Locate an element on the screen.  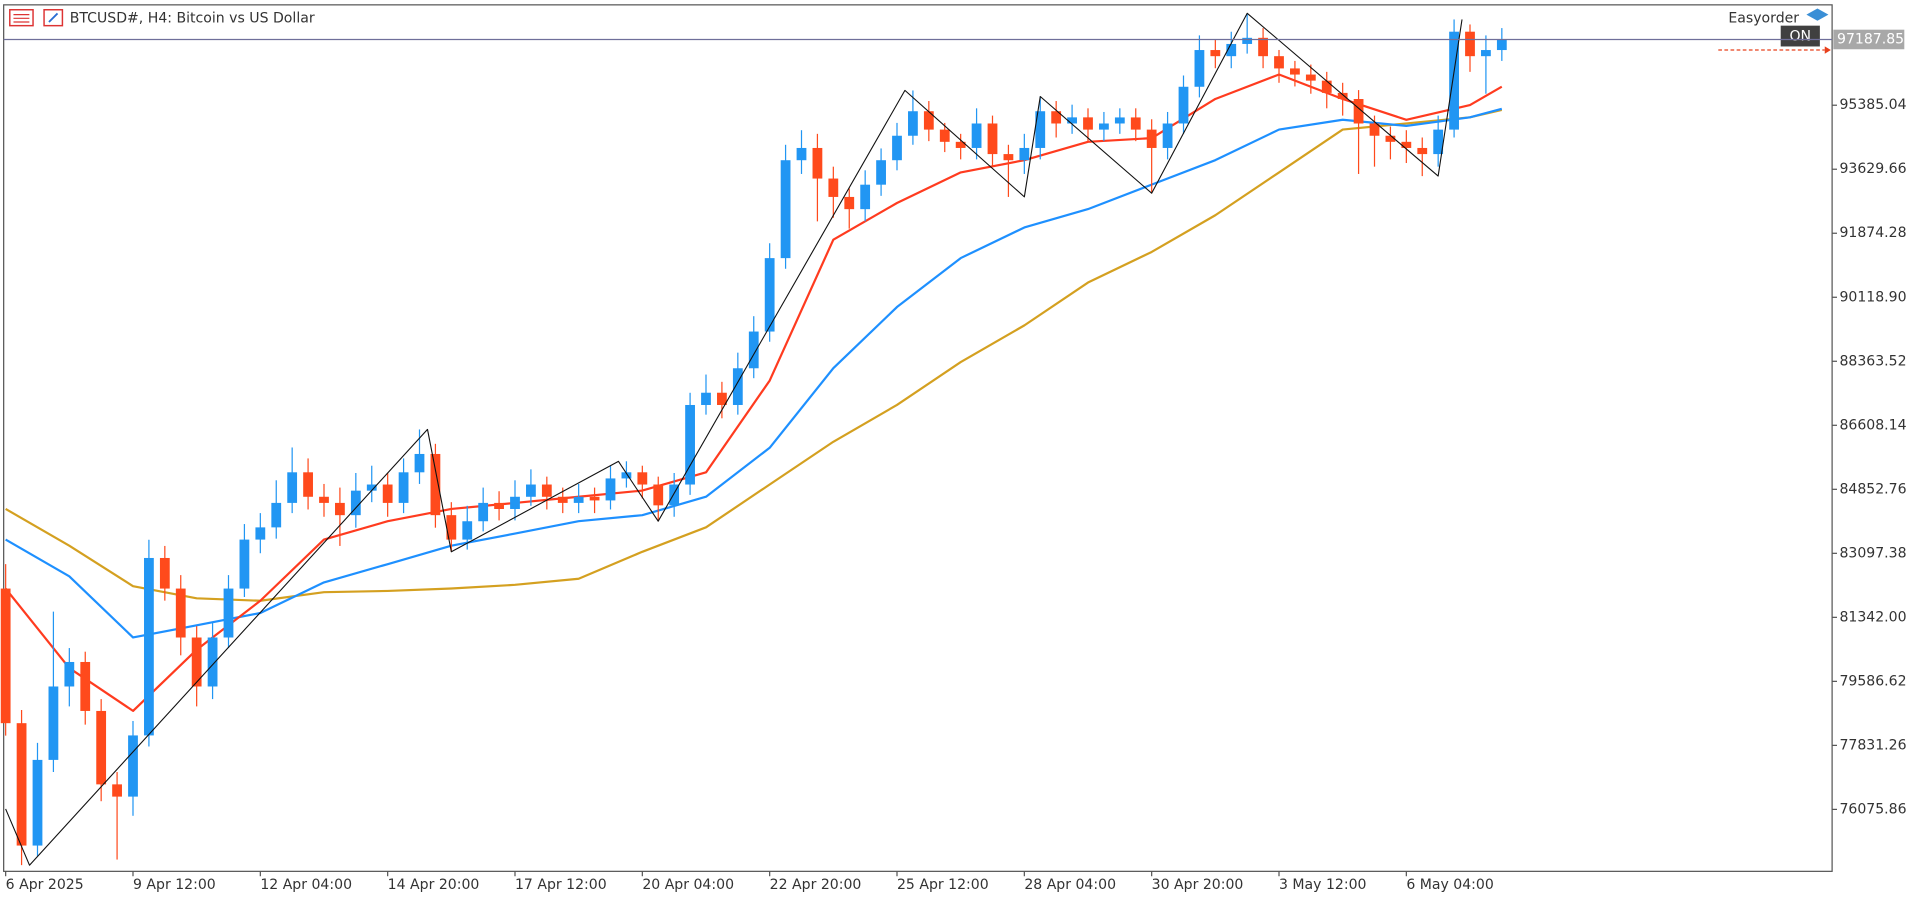
toggle-button is located at coordinates (1800, 36).